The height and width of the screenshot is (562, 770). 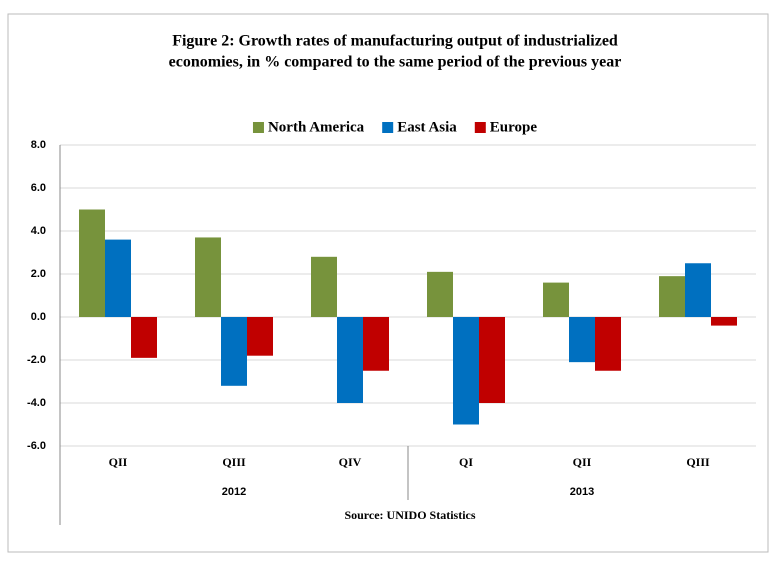 I want to click on y-tick-label: 6.0, so click(x=38, y=188).